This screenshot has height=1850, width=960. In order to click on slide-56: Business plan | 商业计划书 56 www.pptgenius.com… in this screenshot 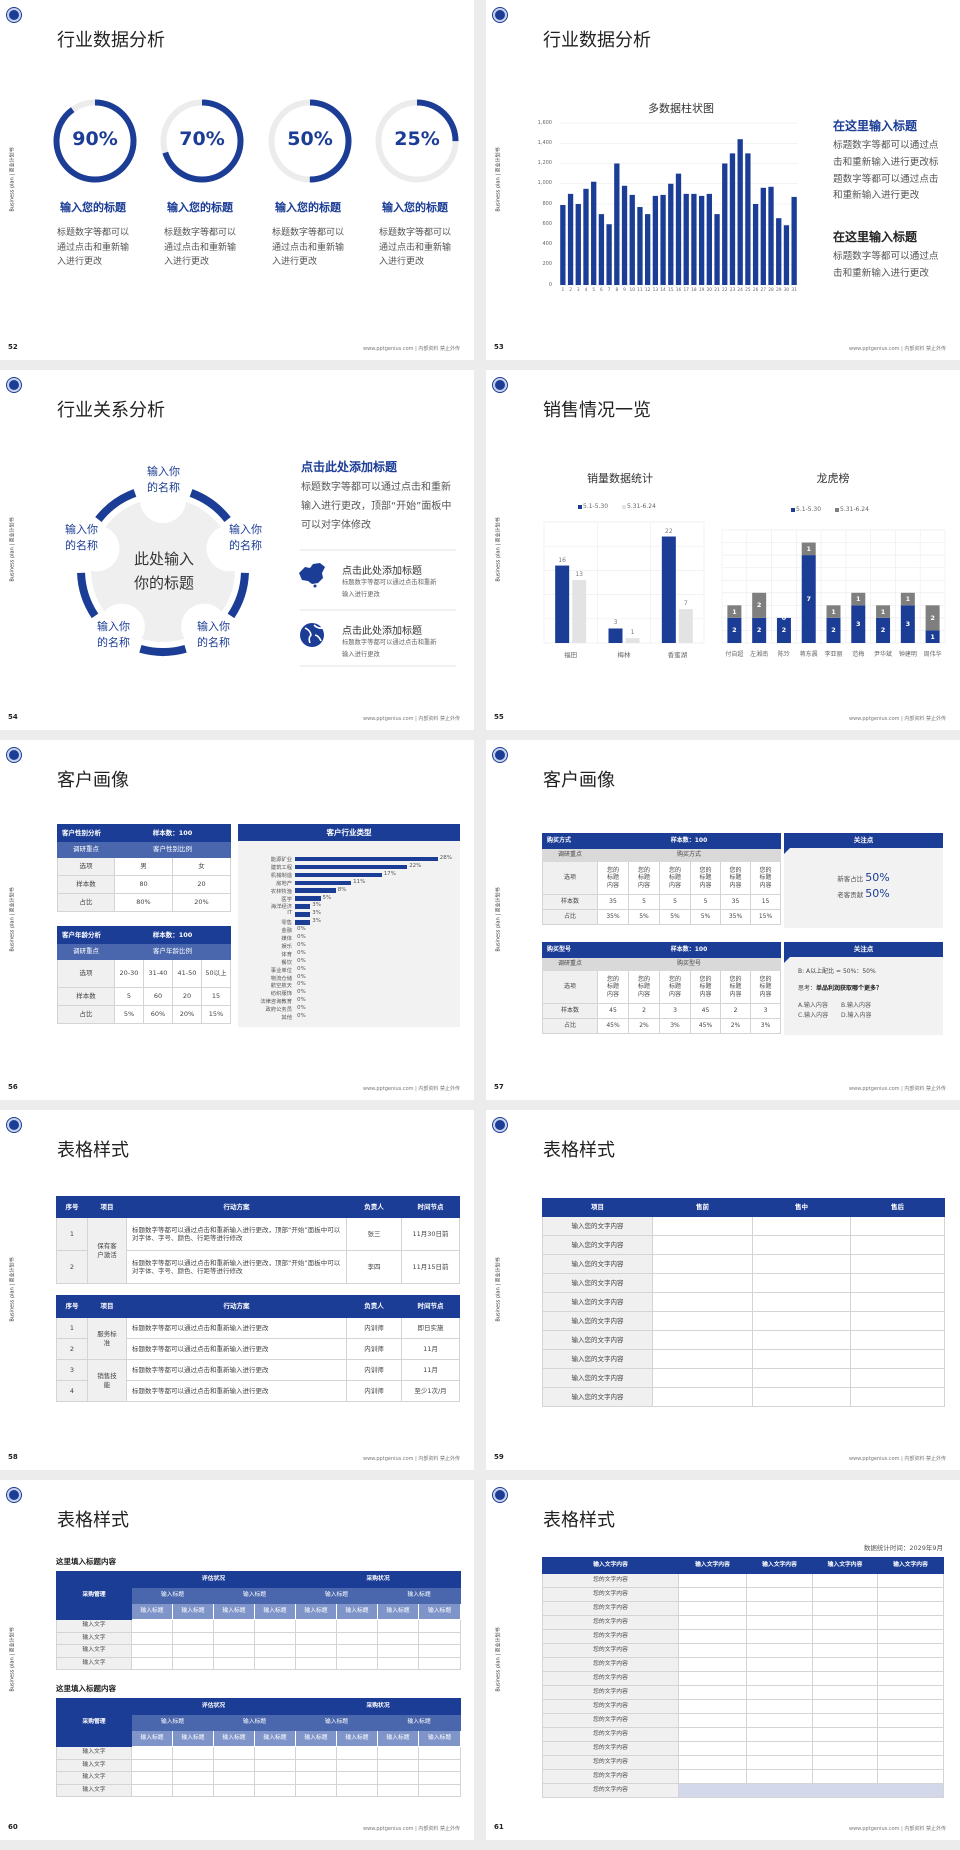, I will do `click(237, 920)`.